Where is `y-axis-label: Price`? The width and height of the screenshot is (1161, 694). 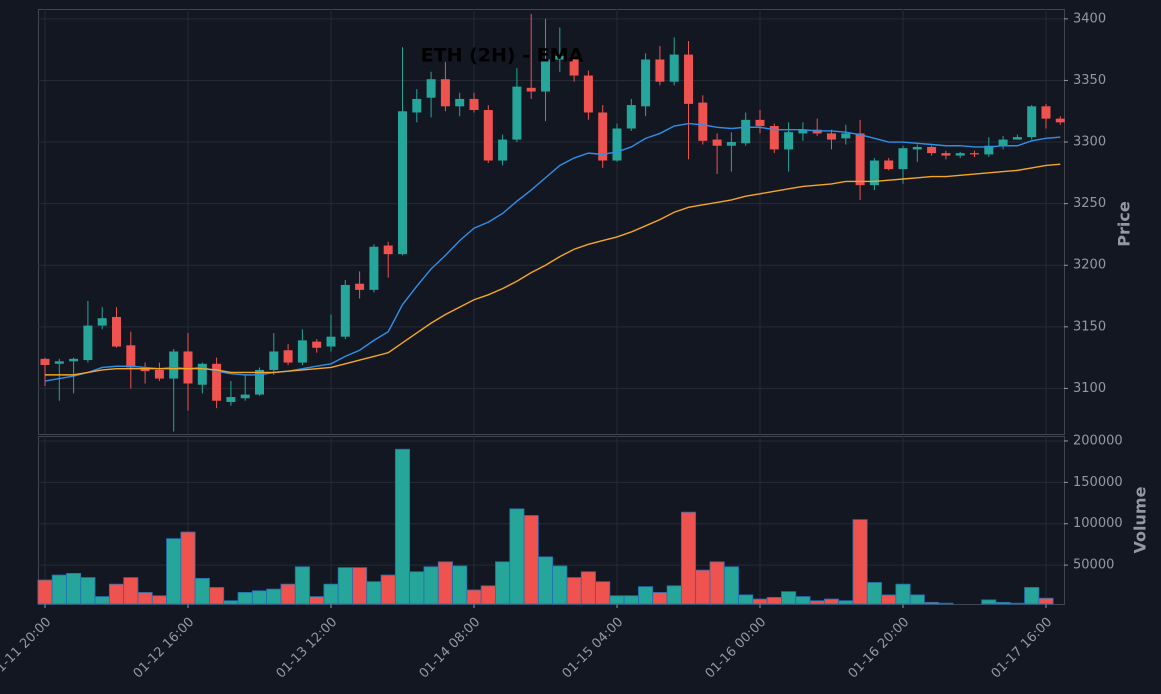 y-axis-label: Price is located at coordinates (1124, 224).